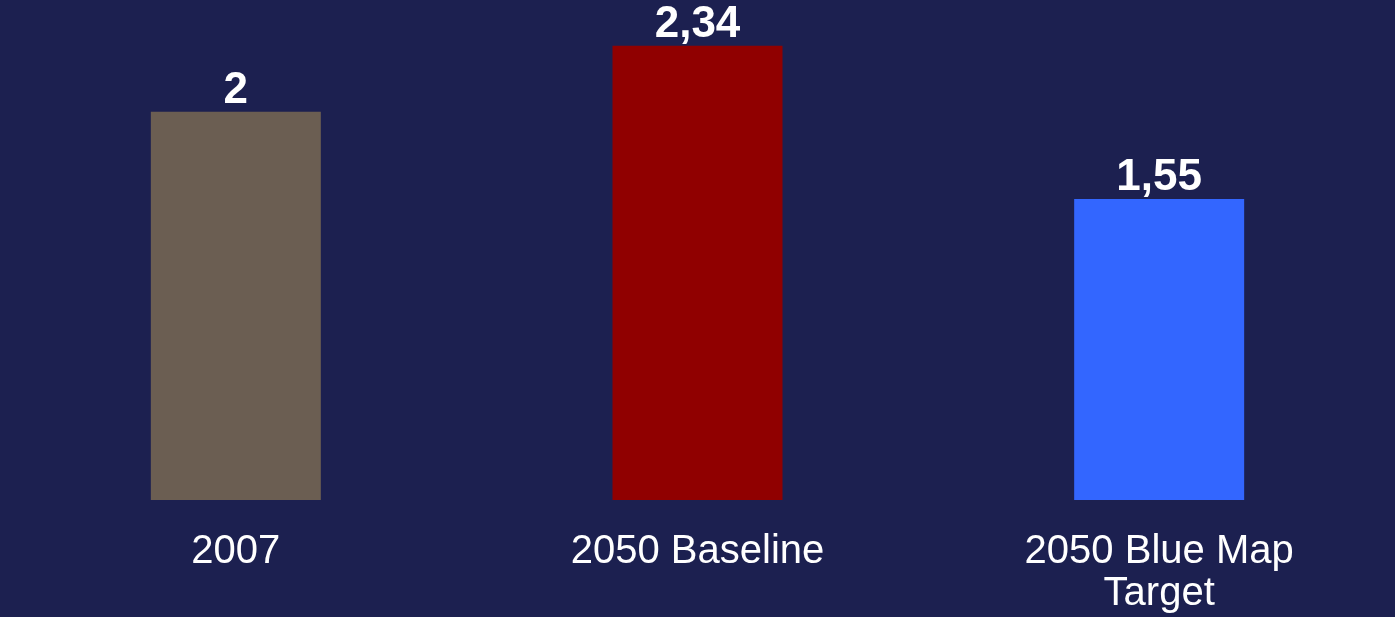 This screenshot has width=1395, height=617. I want to click on data-label: 1,55, so click(1159, 175).